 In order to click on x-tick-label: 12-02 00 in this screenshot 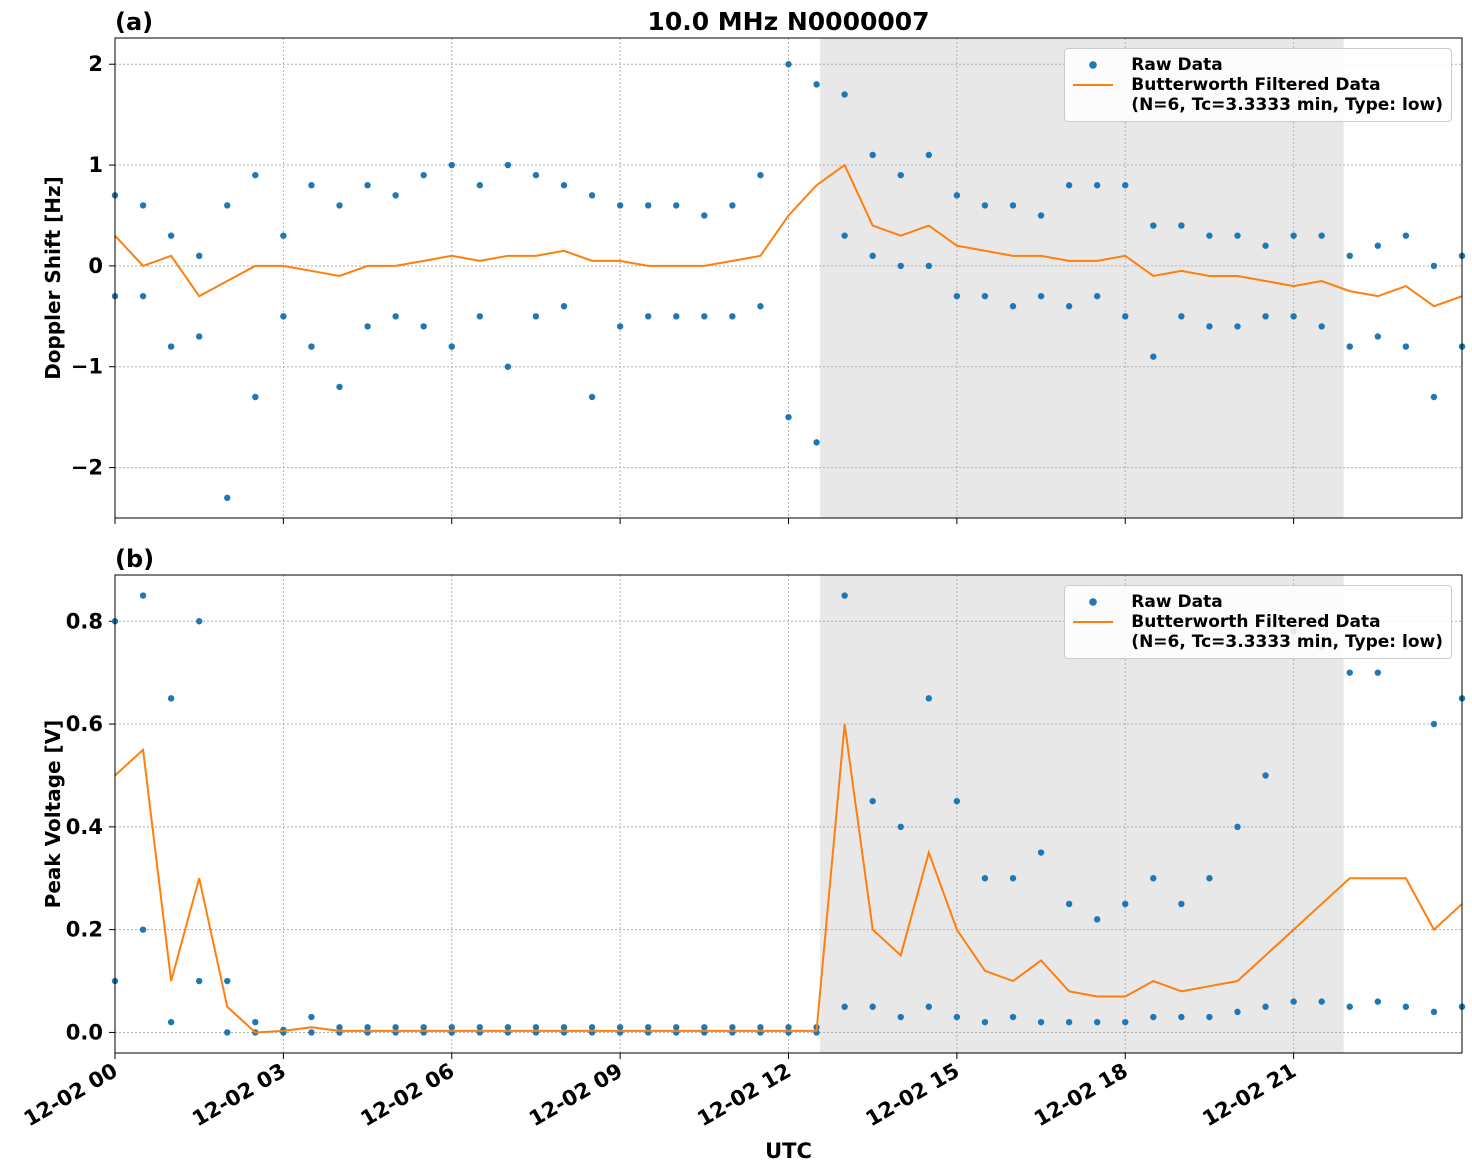, I will do `click(71, 1095)`.